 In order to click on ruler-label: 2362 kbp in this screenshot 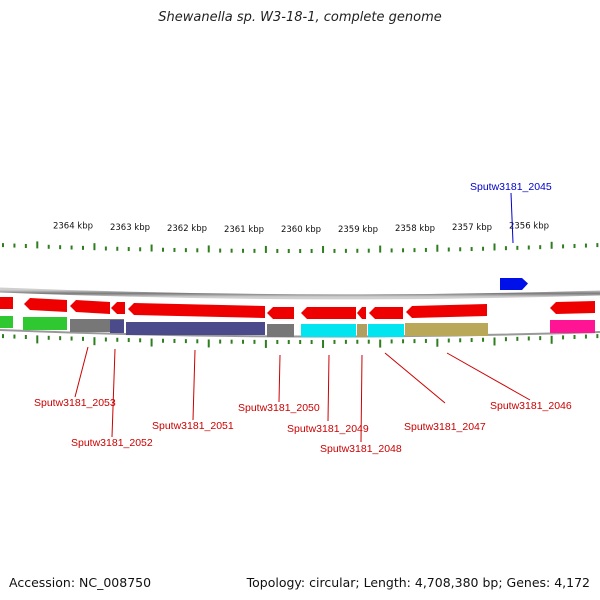, I will do `click(187, 229)`.